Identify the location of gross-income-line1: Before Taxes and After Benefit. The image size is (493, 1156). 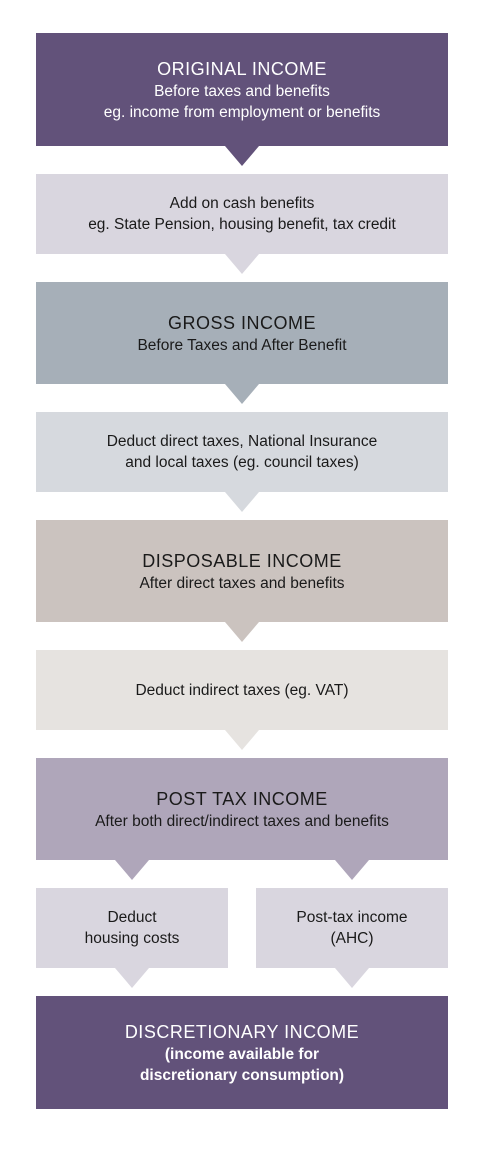
(242, 345).